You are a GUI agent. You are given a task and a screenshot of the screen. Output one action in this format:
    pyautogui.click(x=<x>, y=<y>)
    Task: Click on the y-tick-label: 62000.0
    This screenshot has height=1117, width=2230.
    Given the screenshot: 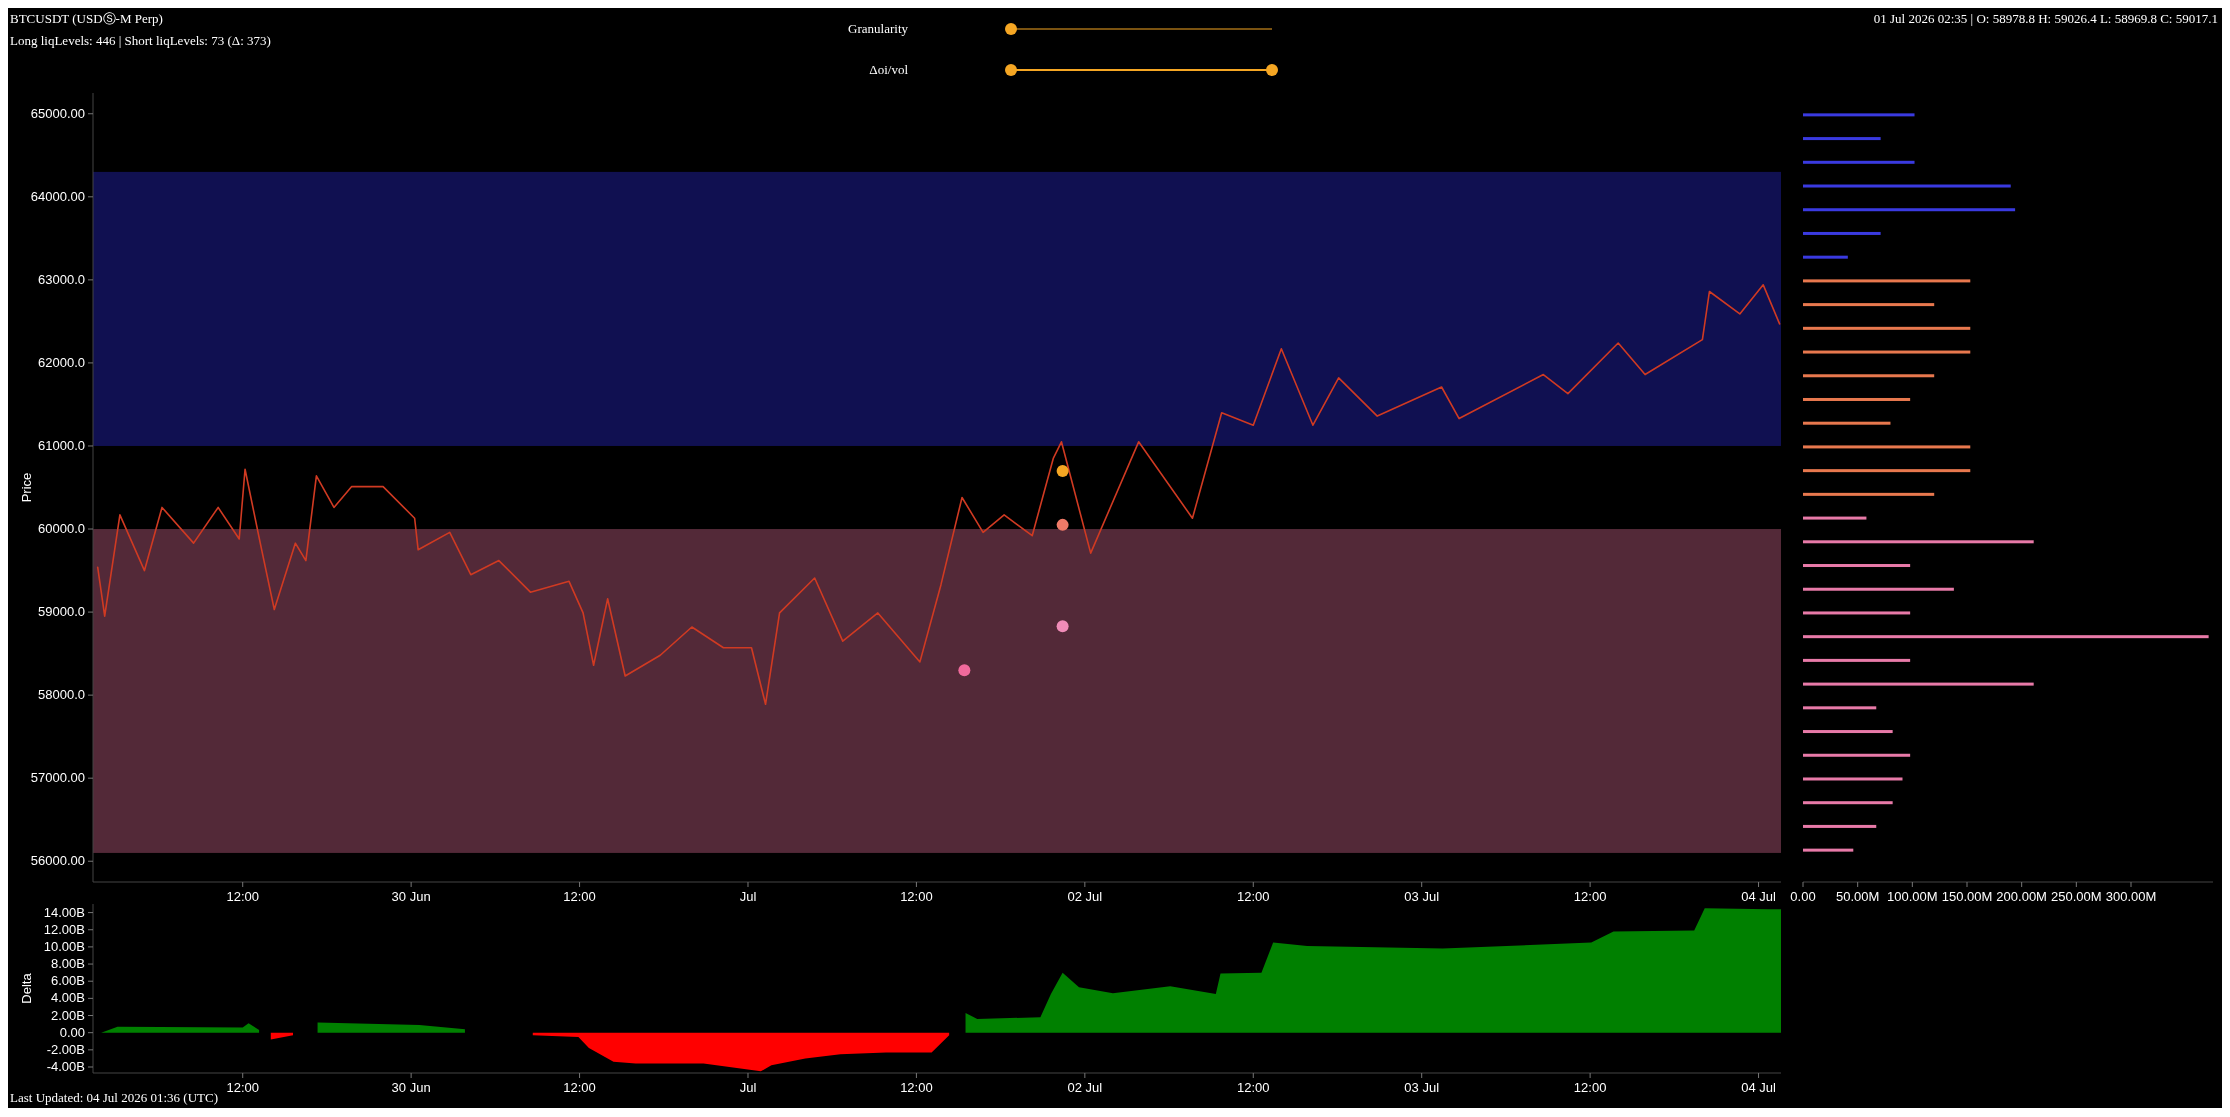 What is the action you would take?
    pyautogui.click(x=61, y=362)
    